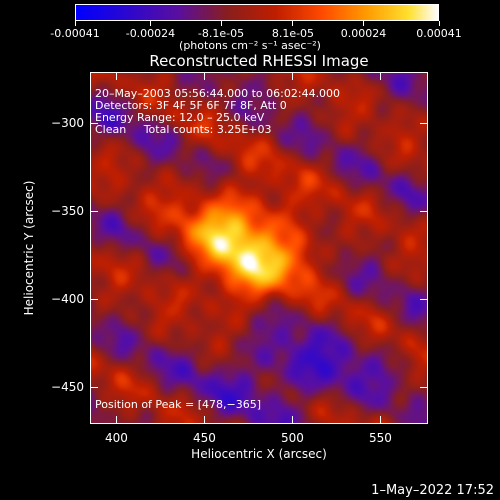 This screenshot has height=500, width=500. Describe the element at coordinates (380, 438) in the screenshot. I see `x-tick-label: 550` at that location.